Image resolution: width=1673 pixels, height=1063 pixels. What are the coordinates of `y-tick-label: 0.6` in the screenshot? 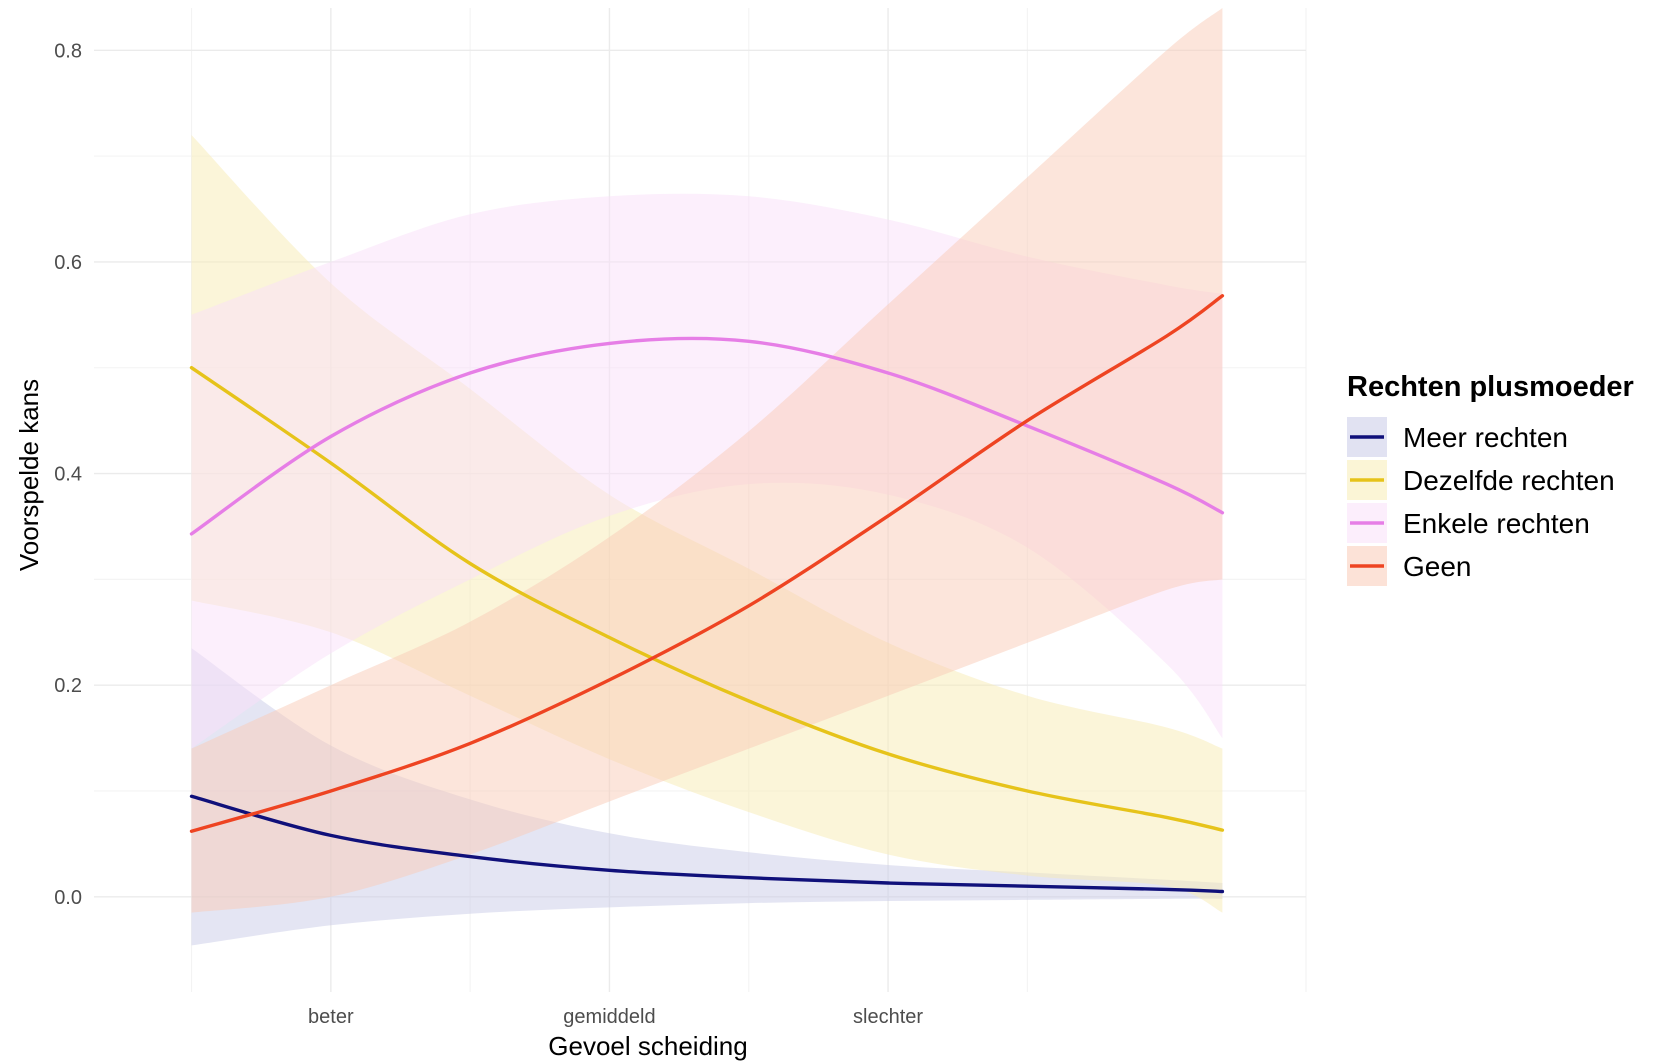 It's located at (68, 263).